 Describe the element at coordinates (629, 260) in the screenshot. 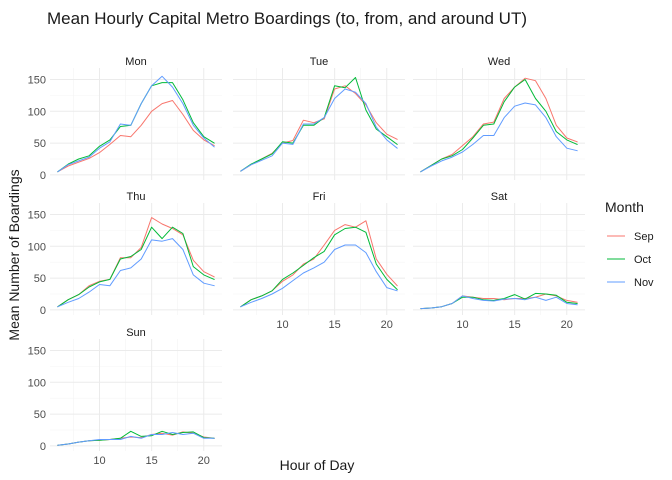

I see `legend-item-oct: Oct` at that location.